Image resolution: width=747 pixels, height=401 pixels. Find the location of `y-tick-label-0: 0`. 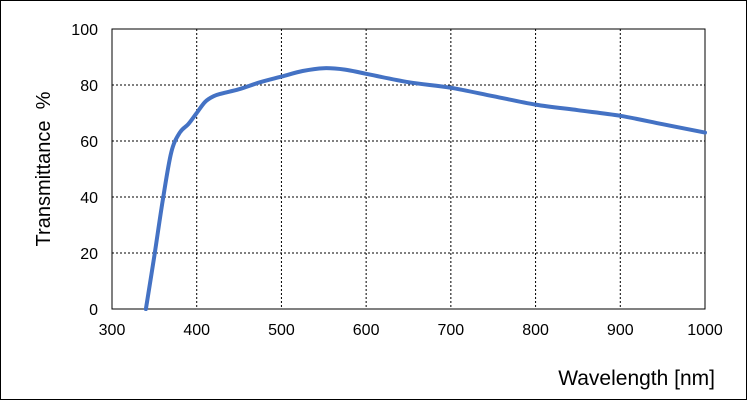

y-tick-label-0: 0 is located at coordinates (93, 310).